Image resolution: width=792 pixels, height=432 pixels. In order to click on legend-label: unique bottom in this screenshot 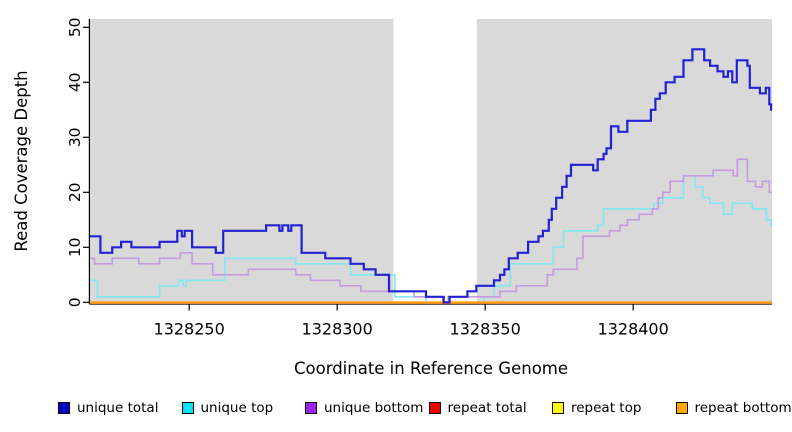, I will do `click(374, 408)`.